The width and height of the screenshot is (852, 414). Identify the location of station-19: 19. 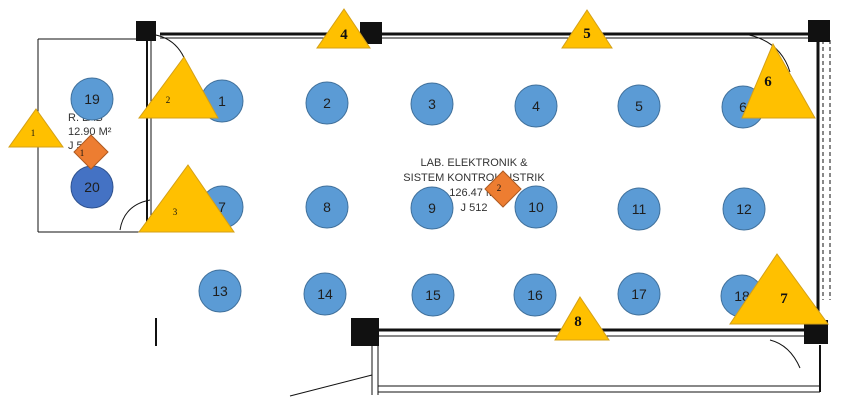
(92, 99).